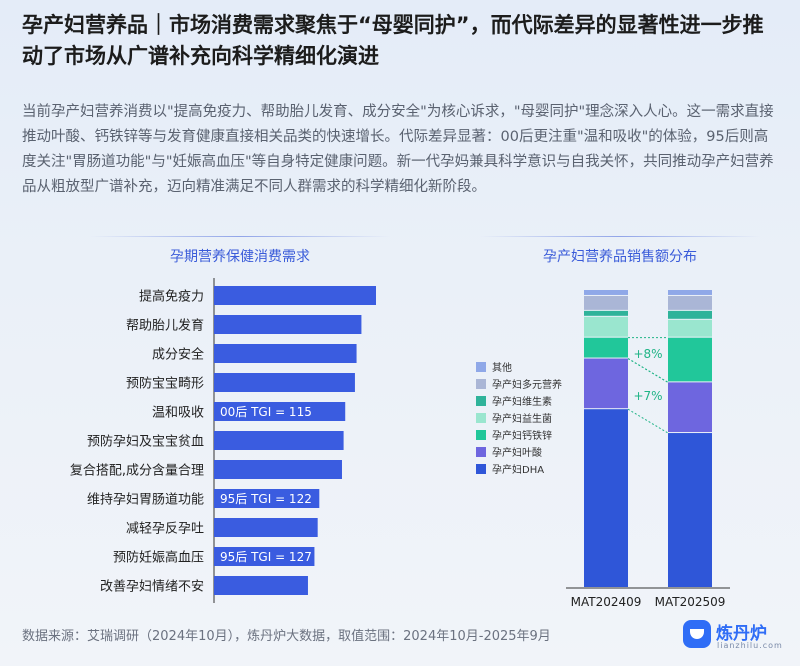 The image size is (800, 666). Describe the element at coordinates (266, 412) in the screenshot. I see `tgi-label: 00后 TGI = 115` at that location.